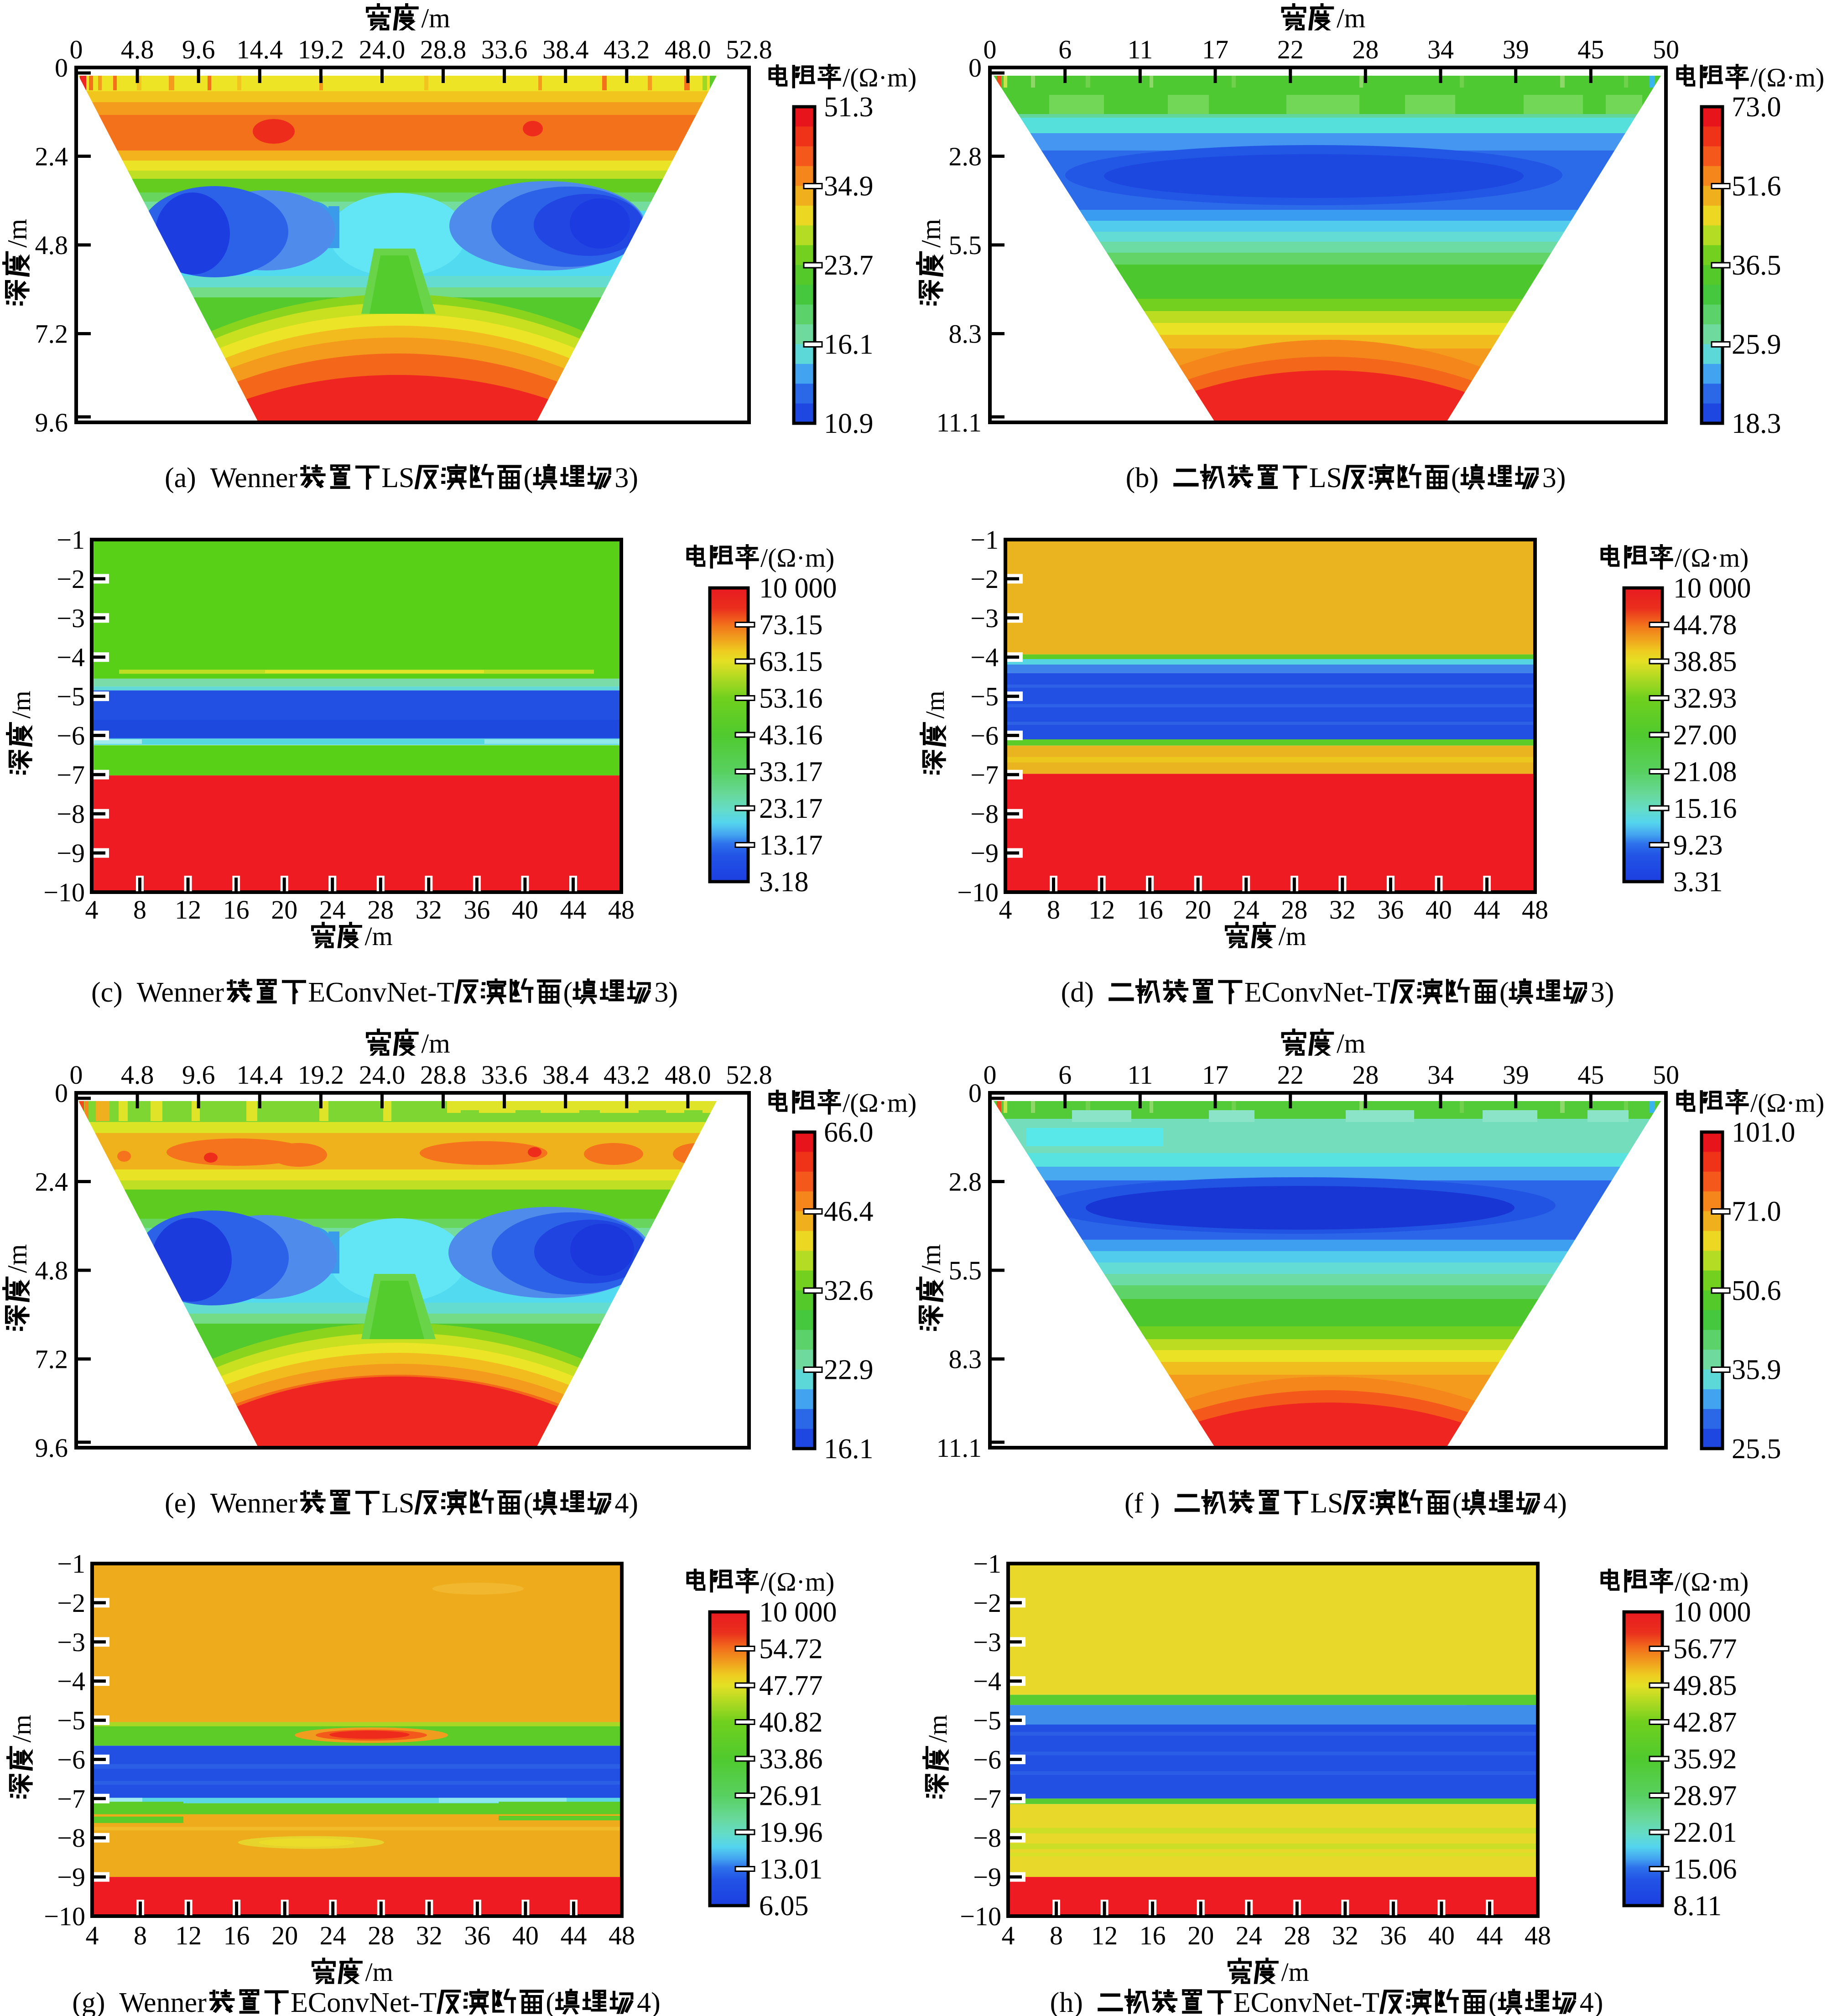 This screenshot has width=1832, height=2016. I want to click on svg-text: 45, so click(1590, 1075).